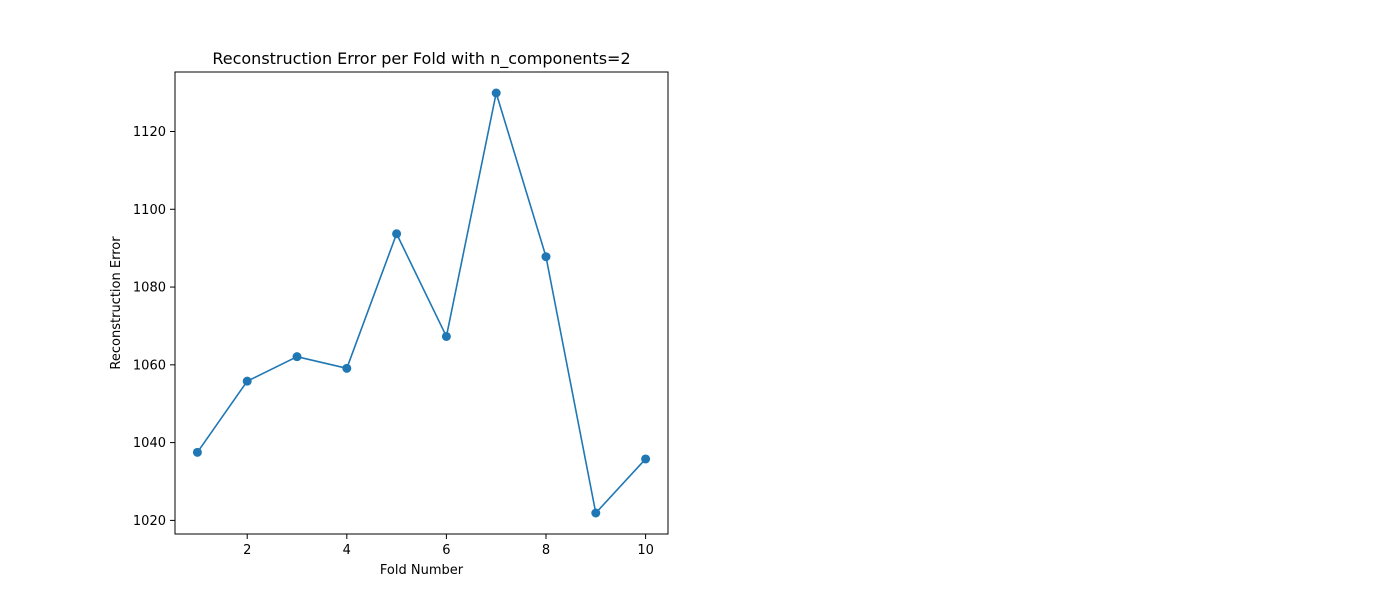 The width and height of the screenshot is (1400, 600). I want to click on y-tick-label: 1100, so click(149, 210).